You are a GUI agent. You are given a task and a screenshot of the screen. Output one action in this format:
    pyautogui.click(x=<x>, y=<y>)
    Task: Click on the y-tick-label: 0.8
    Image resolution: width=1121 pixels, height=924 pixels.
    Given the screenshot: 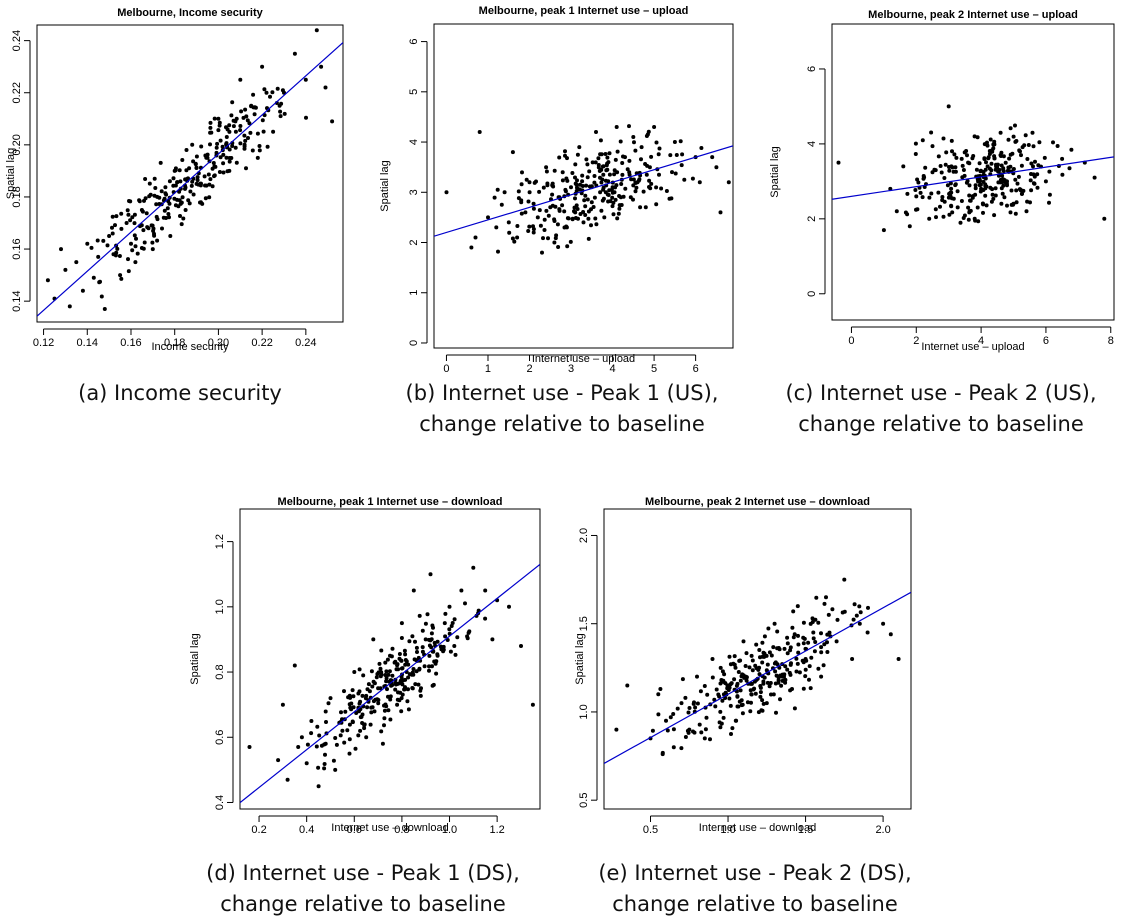 What is the action you would take?
    pyautogui.click(x=220, y=671)
    